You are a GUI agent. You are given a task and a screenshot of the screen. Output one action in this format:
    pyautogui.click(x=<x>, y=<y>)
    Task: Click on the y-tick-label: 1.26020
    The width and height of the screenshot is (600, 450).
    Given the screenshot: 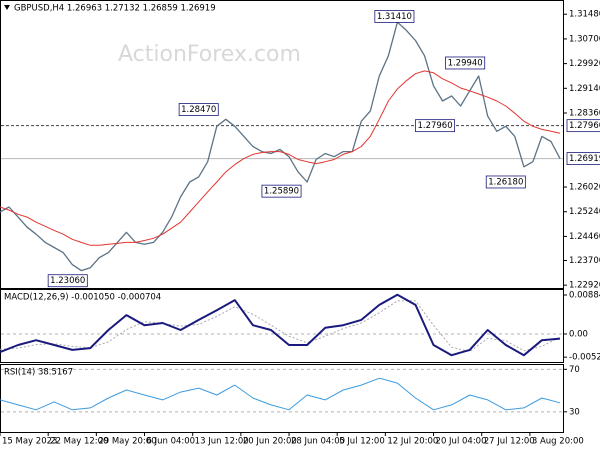 What is the action you would take?
    pyautogui.click(x=584, y=188)
    